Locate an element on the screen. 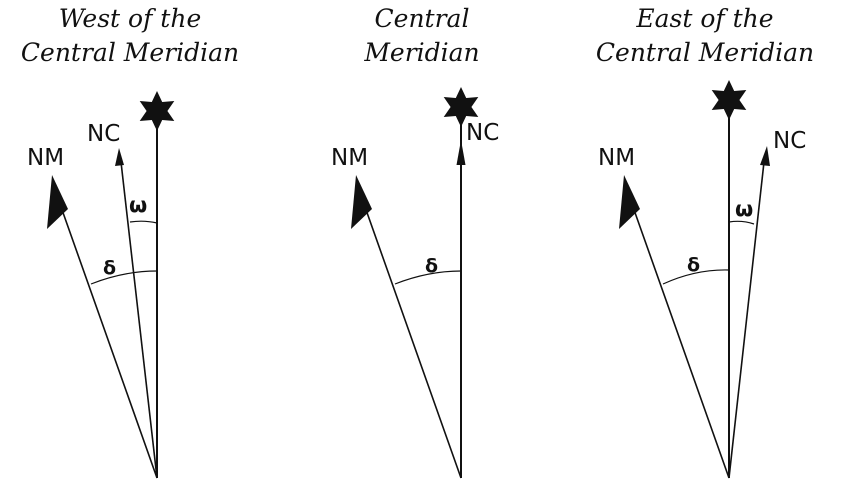 This screenshot has height=492, width=850. title-line-1: Central is located at coordinates (422, 18).